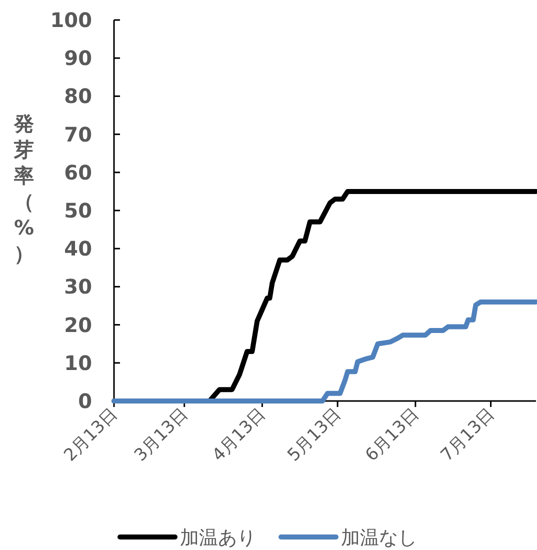 The height and width of the screenshot is (550, 537). Describe the element at coordinates (78, 96) in the screenshot. I see `y-tick-label: 80` at that location.